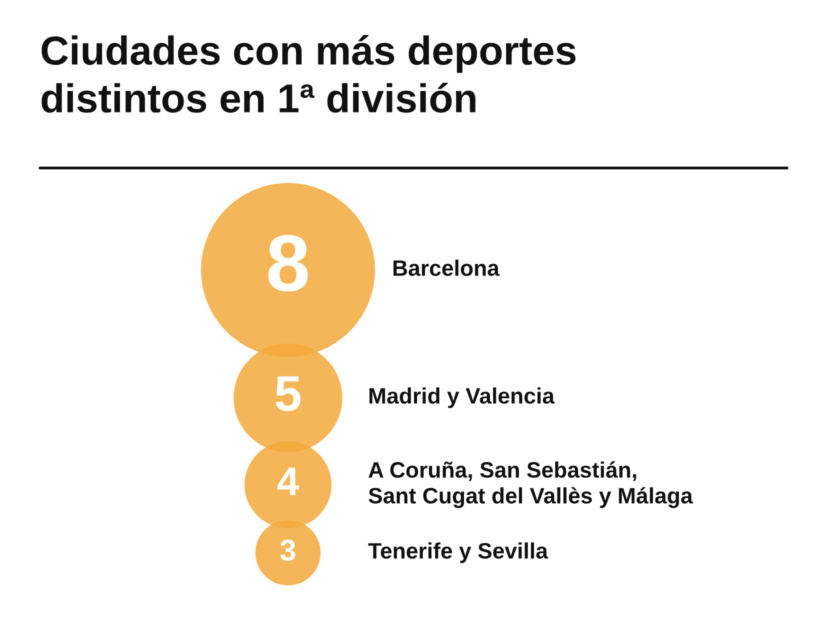 This screenshot has height=619, width=820. Describe the element at coordinates (462, 397) in the screenshot. I see `category-label: Madrid y Valencia` at that location.